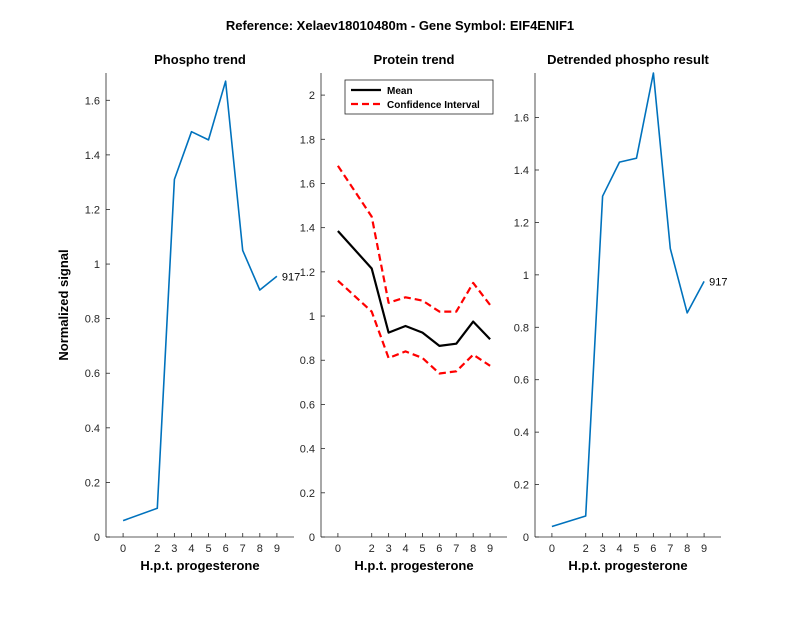 The height and width of the screenshot is (618, 800). Describe the element at coordinates (312, 96) in the screenshot. I see `y-tick-label: 2` at that location.